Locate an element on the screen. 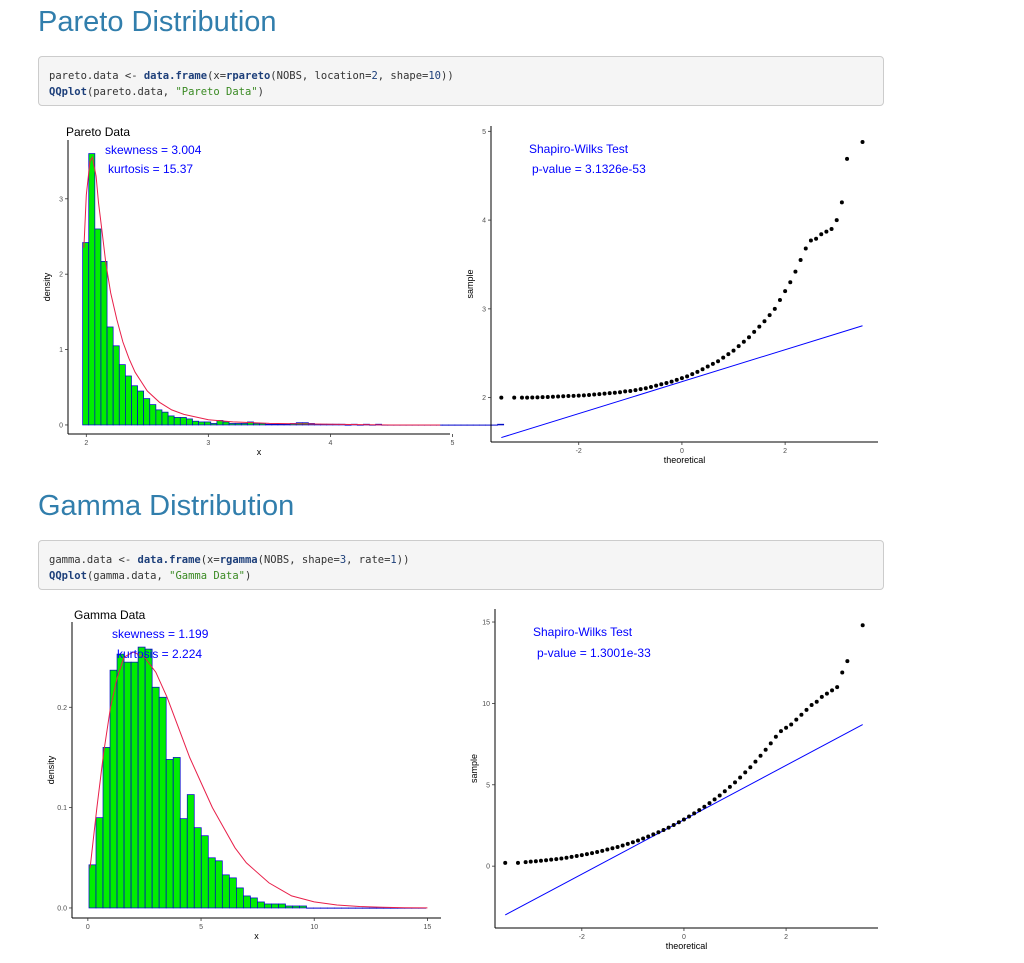 Image resolution: width=1024 pixels, height=963 pixels. code-token: 2 is located at coordinates (374, 76).